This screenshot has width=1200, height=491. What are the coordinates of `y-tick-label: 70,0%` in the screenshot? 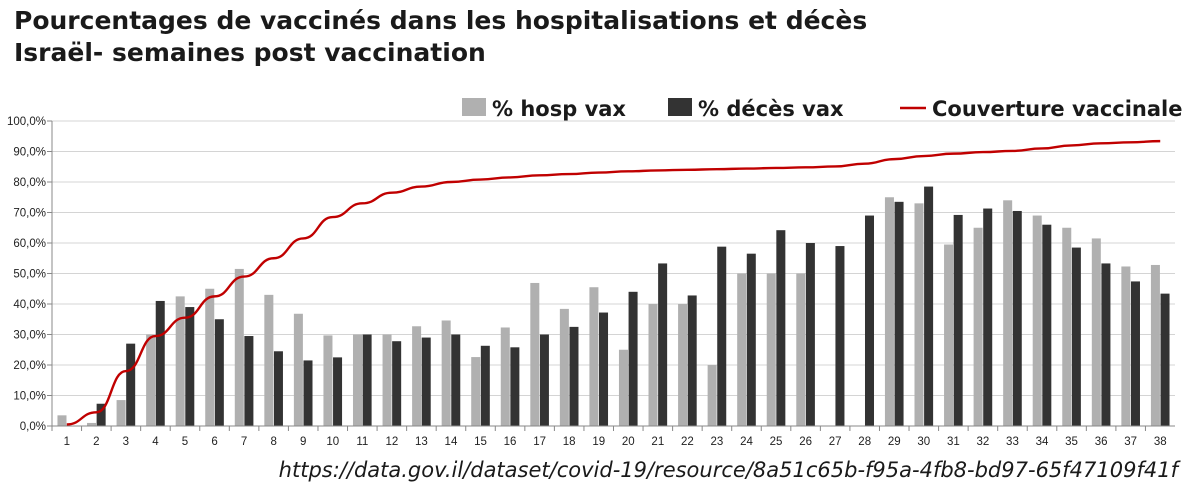 It's located at (29, 214).